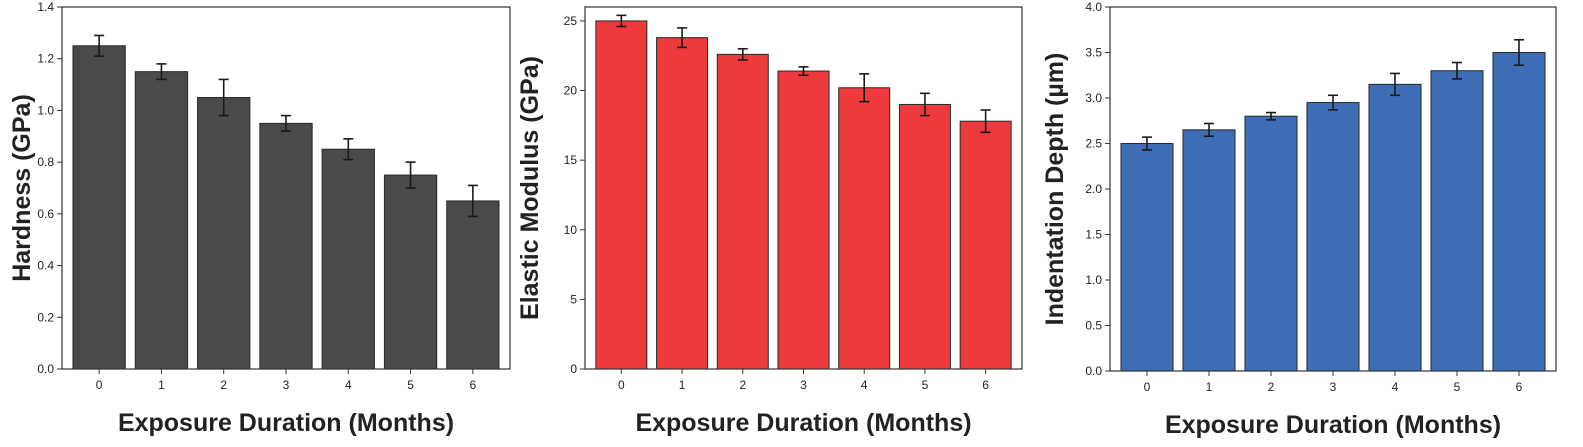  I want to click on y-tick-label: 5, so click(573, 299).